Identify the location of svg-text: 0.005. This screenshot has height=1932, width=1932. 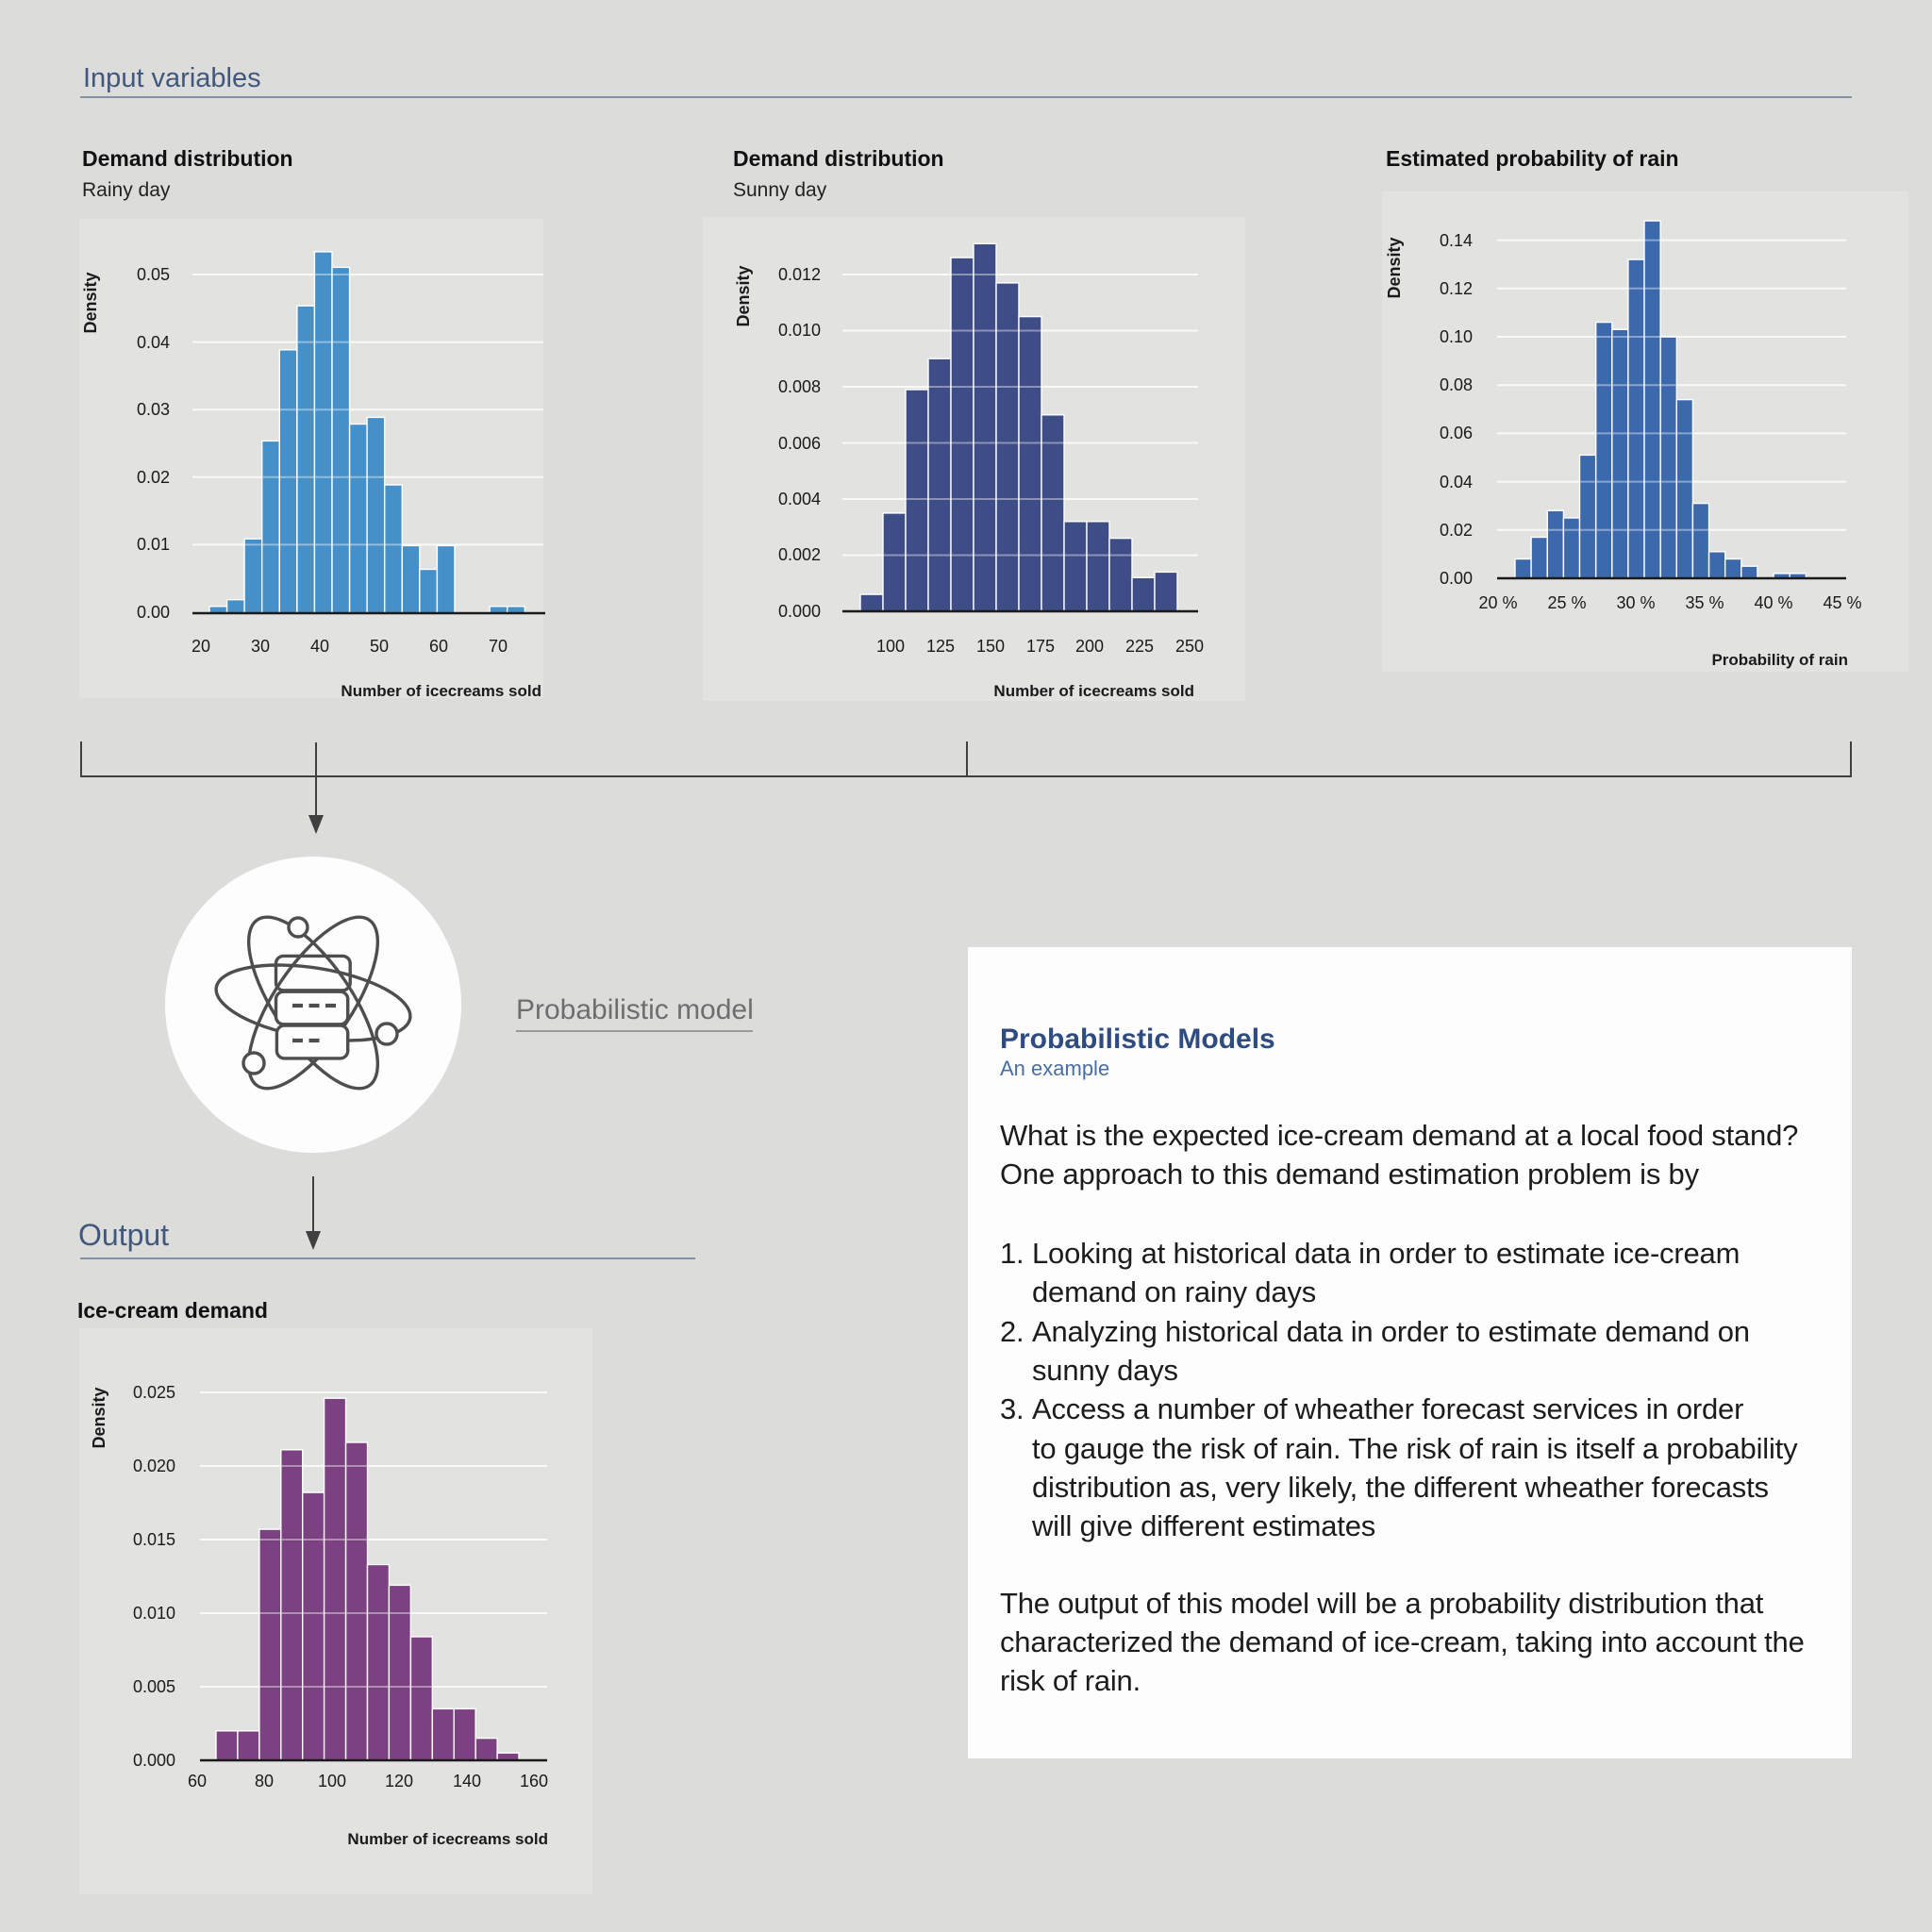
(154, 1687).